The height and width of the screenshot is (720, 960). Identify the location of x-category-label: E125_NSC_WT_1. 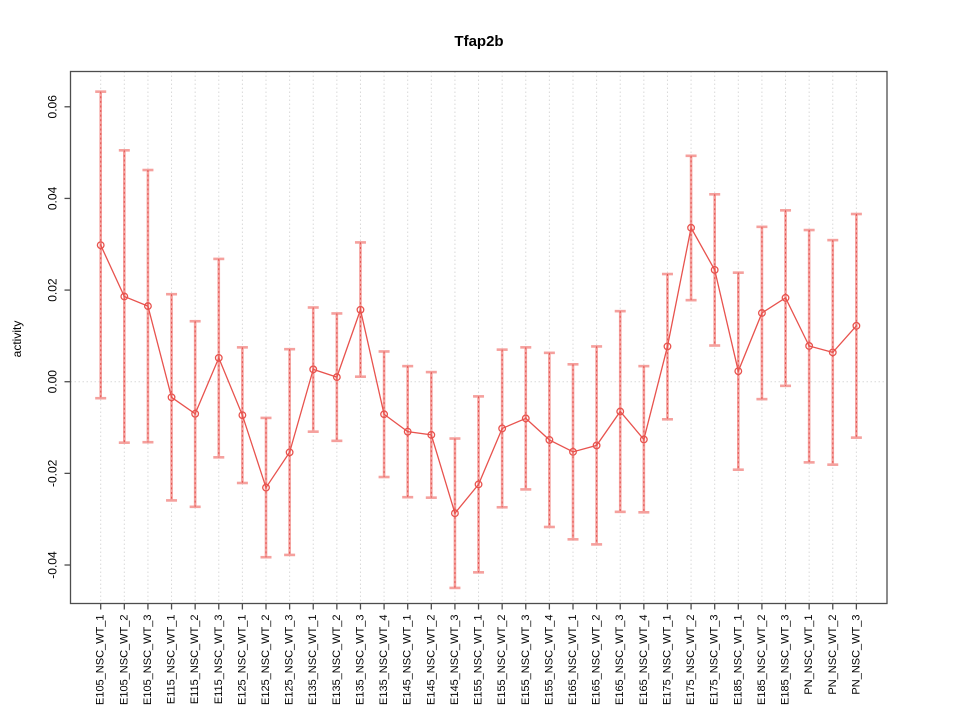
(242, 660).